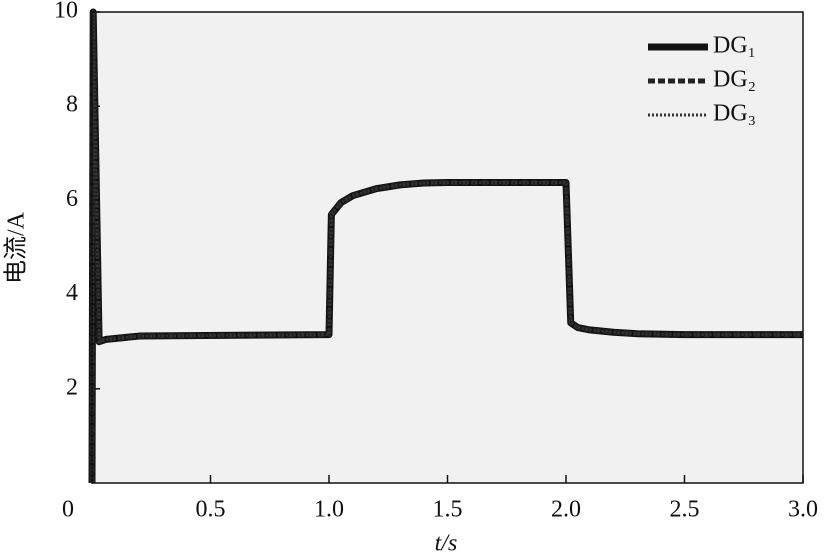 This screenshot has width=825, height=559. What do you see at coordinates (16, 247) in the screenshot?
I see `y-axis-label: 电流/A` at bounding box center [16, 247].